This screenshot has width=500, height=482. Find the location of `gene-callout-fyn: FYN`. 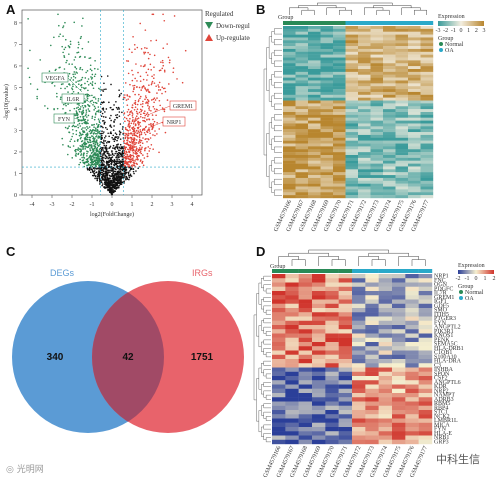

gene-callout-fyn: FYN is located at coordinates (64, 118).